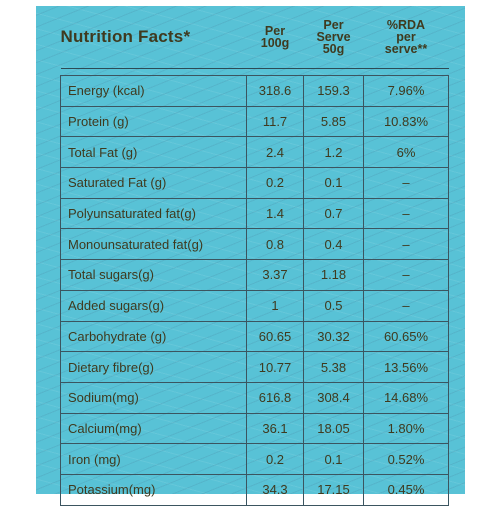  I want to click on header-per-serve-line: Serve, so click(333, 37).